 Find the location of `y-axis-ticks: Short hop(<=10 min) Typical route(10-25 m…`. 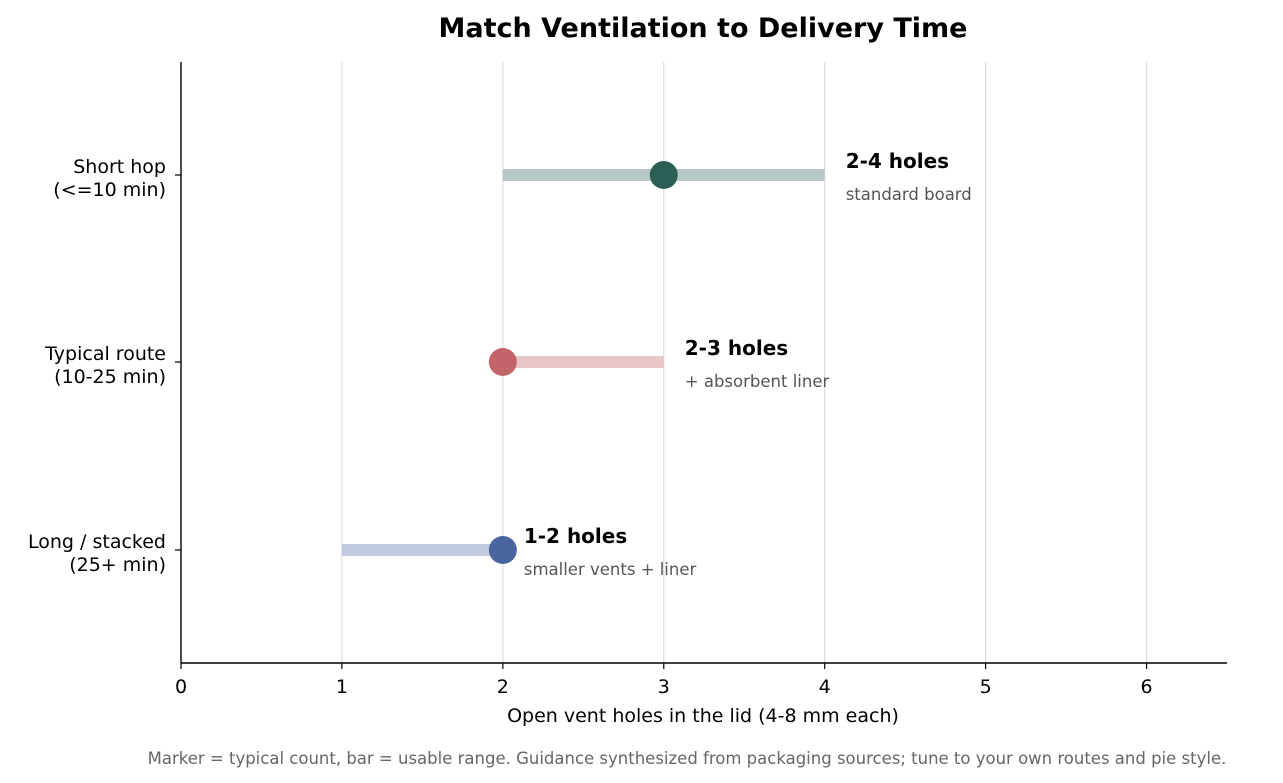

y-axis-ticks: Short hop(<=10 min) Typical route(10-25 m… is located at coordinates (104, 366).